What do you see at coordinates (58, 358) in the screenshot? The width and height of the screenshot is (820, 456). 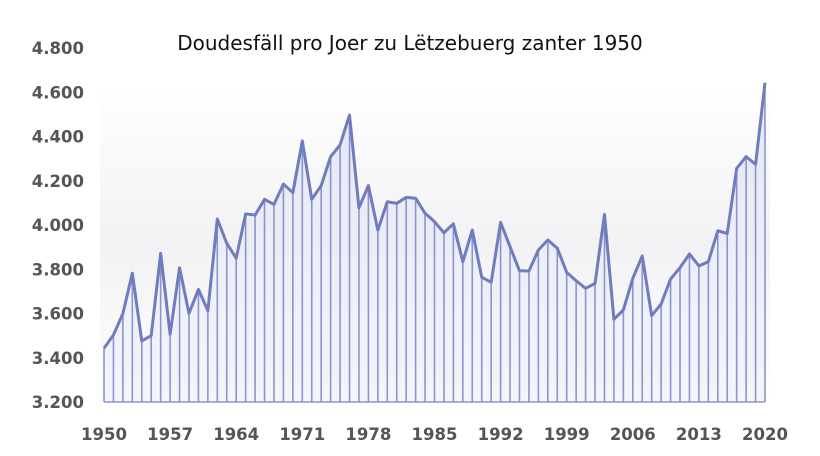 I see `y-tick-label: 3.400` at bounding box center [58, 358].